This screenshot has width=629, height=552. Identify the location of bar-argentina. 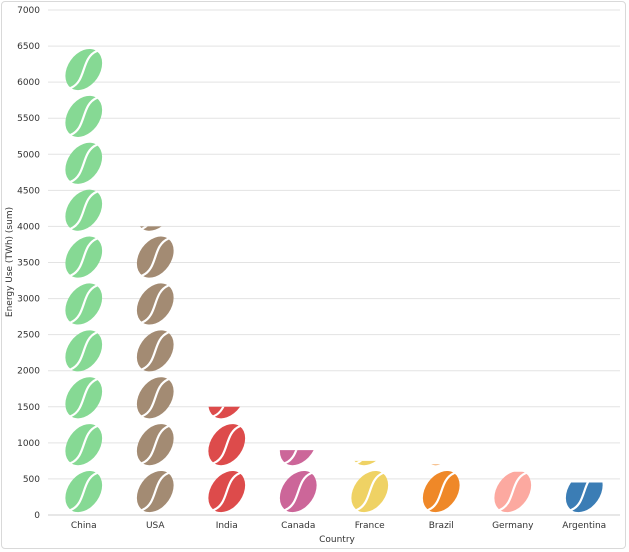
(584, 491).